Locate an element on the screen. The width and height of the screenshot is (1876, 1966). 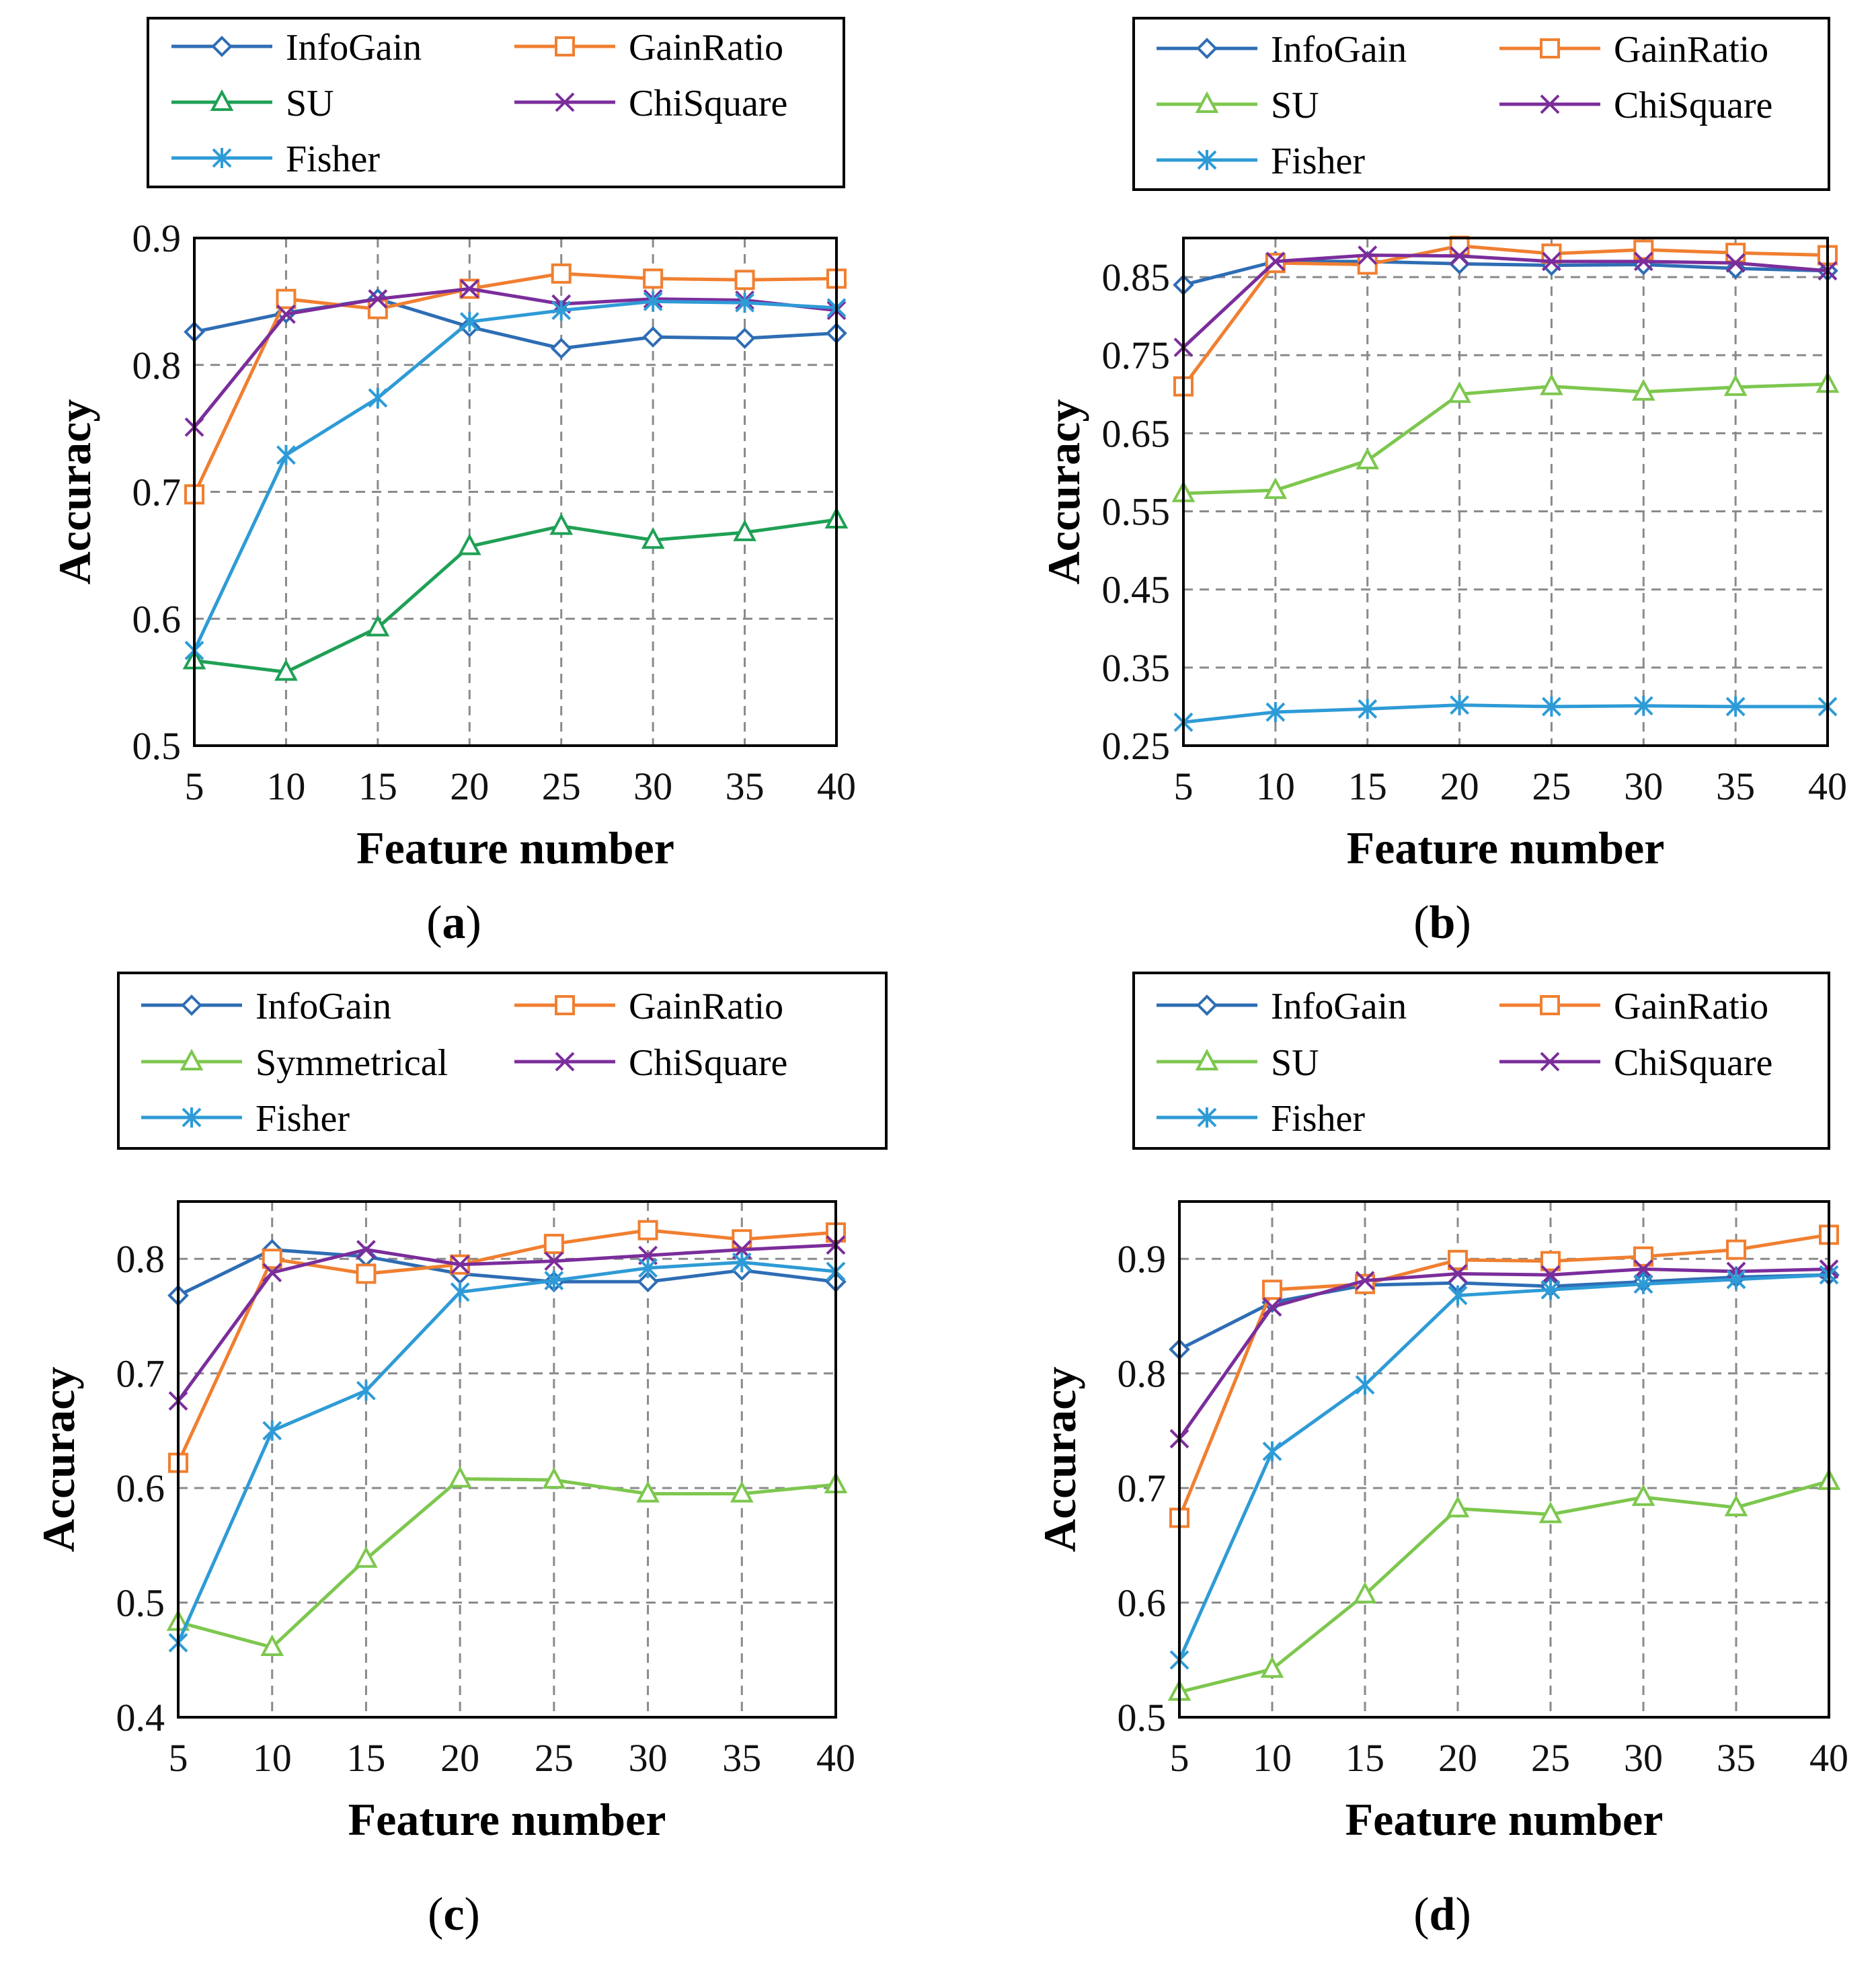
legend-box is located at coordinates (502, 1061).